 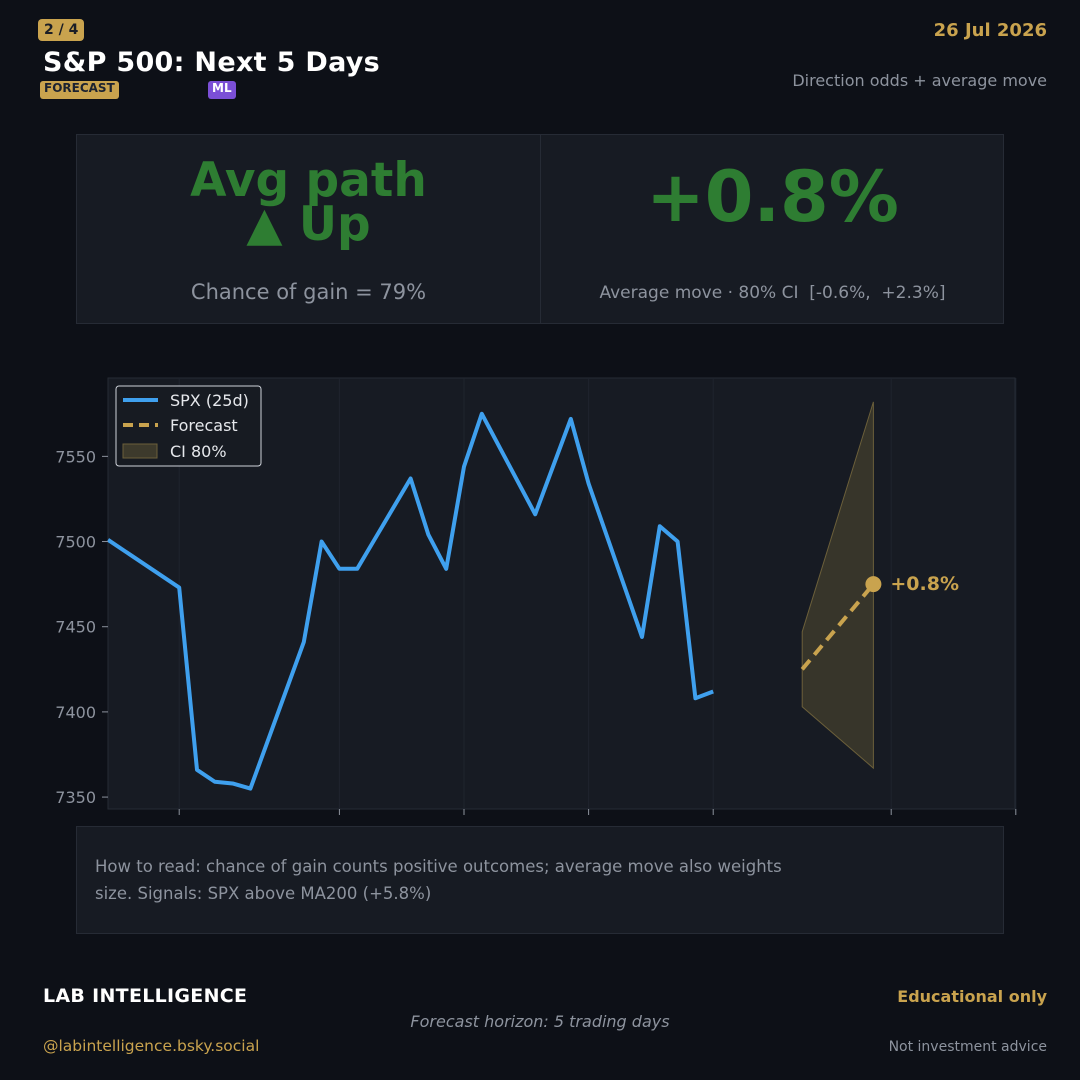 What do you see at coordinates (75, 456) in the screenshot?
I see `y-tick-label: 7550` at bounding box center [75, 456].